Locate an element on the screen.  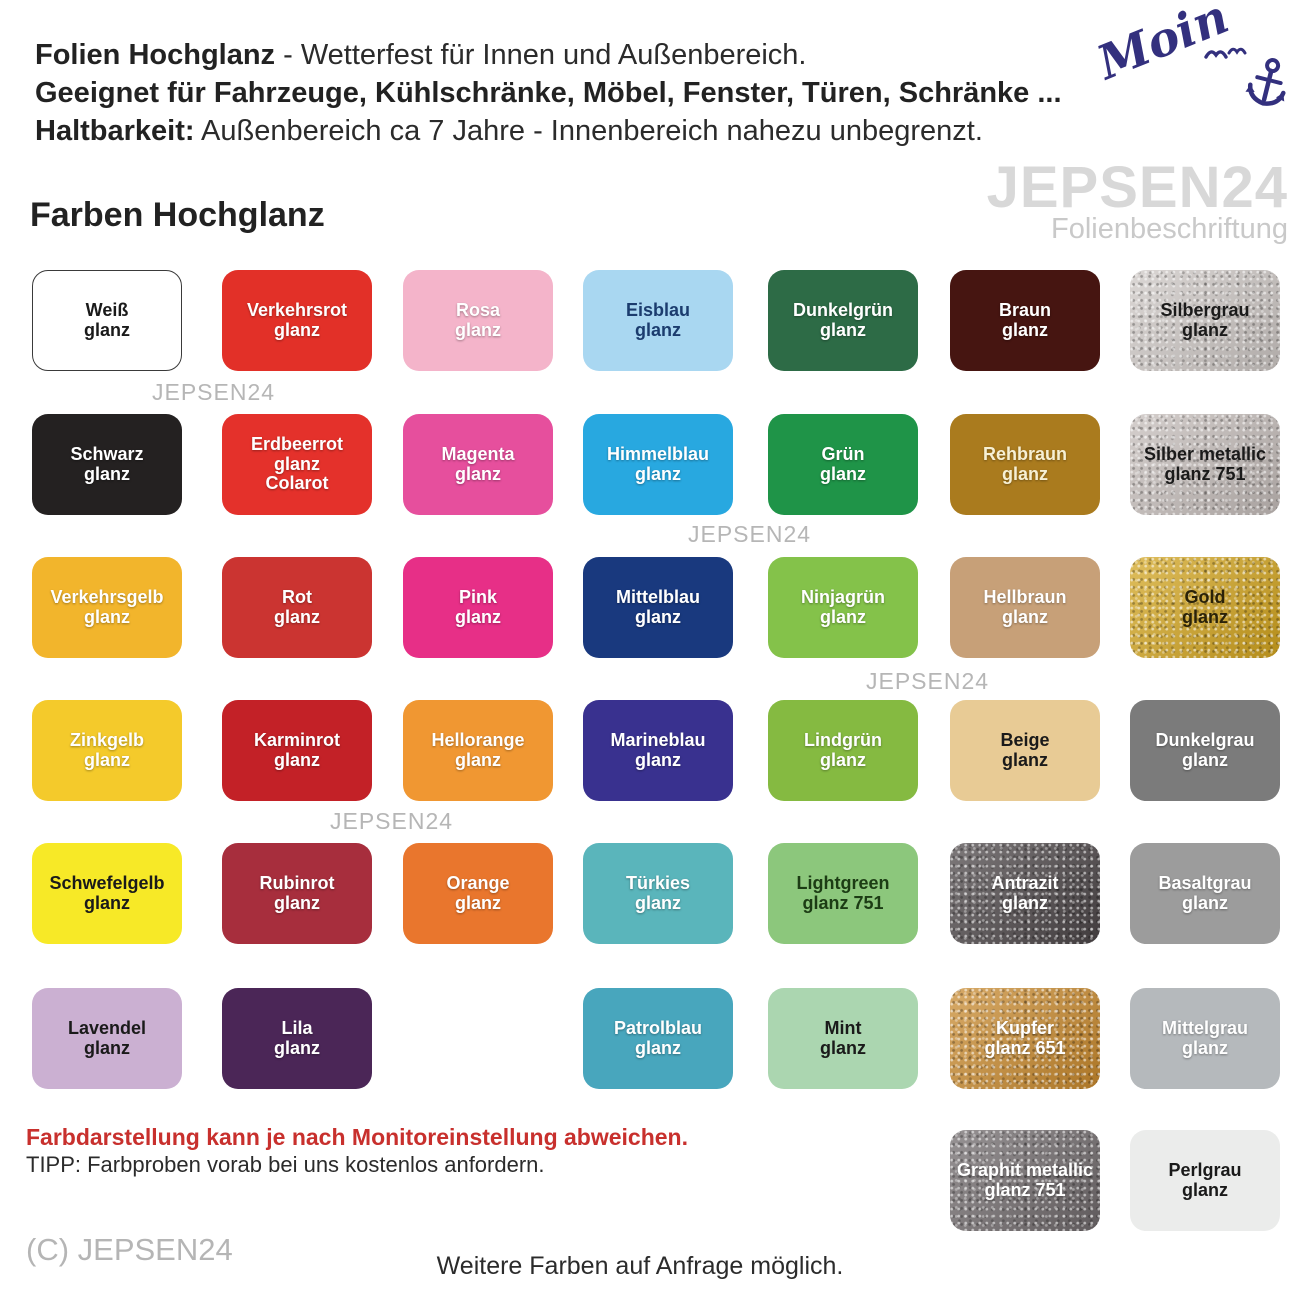
swatch-label: Zinkgelb is located at coordinates (106, 740).